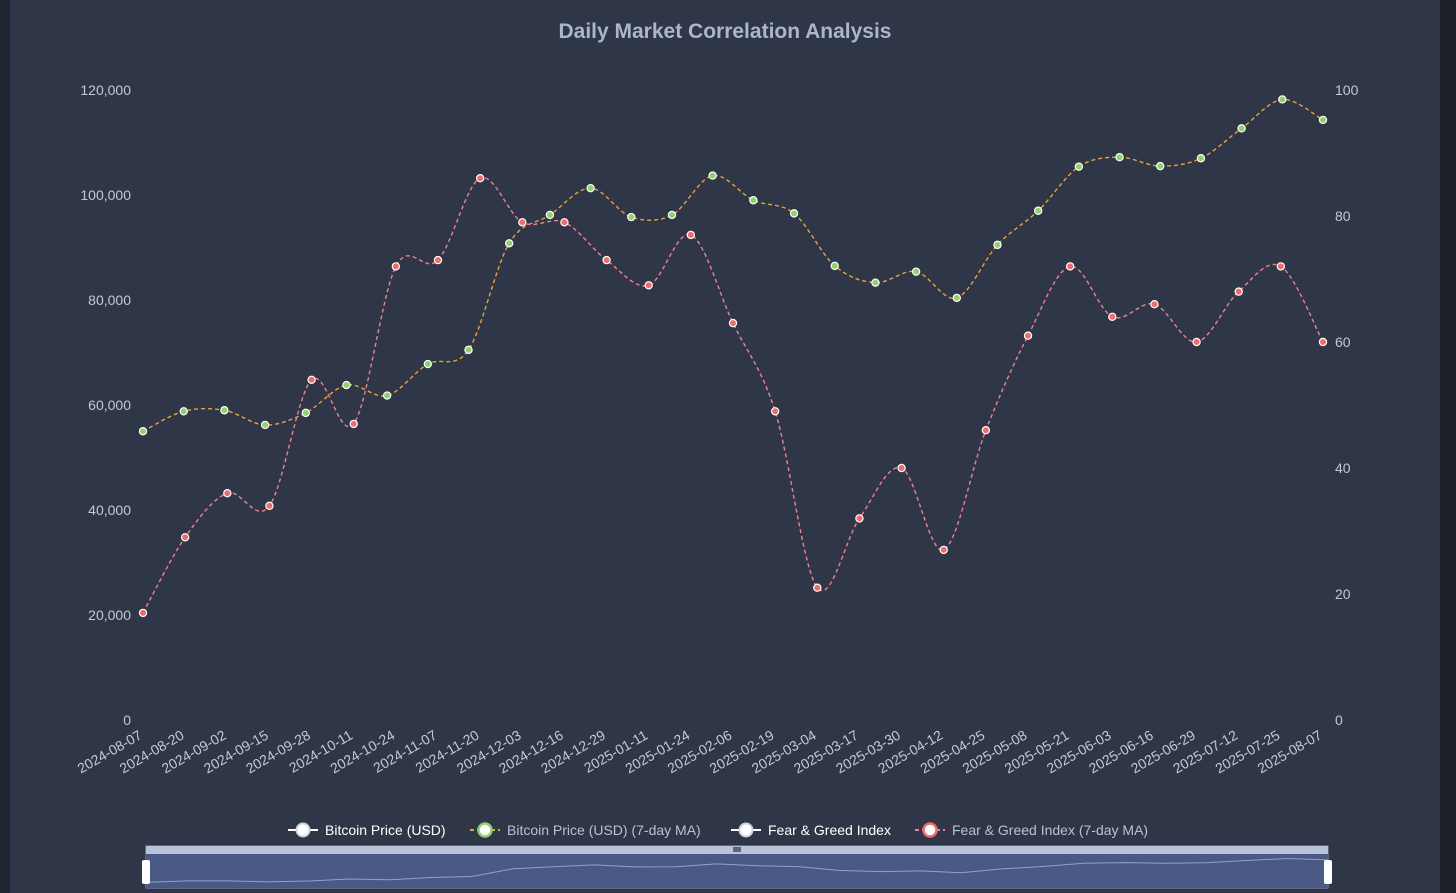 This screenshot has height=893, width=1456. What do you see at coordinates (1343, 216) in the screenshot?
I see `y-right-tick: 80` at bounding box center [1343, 216].